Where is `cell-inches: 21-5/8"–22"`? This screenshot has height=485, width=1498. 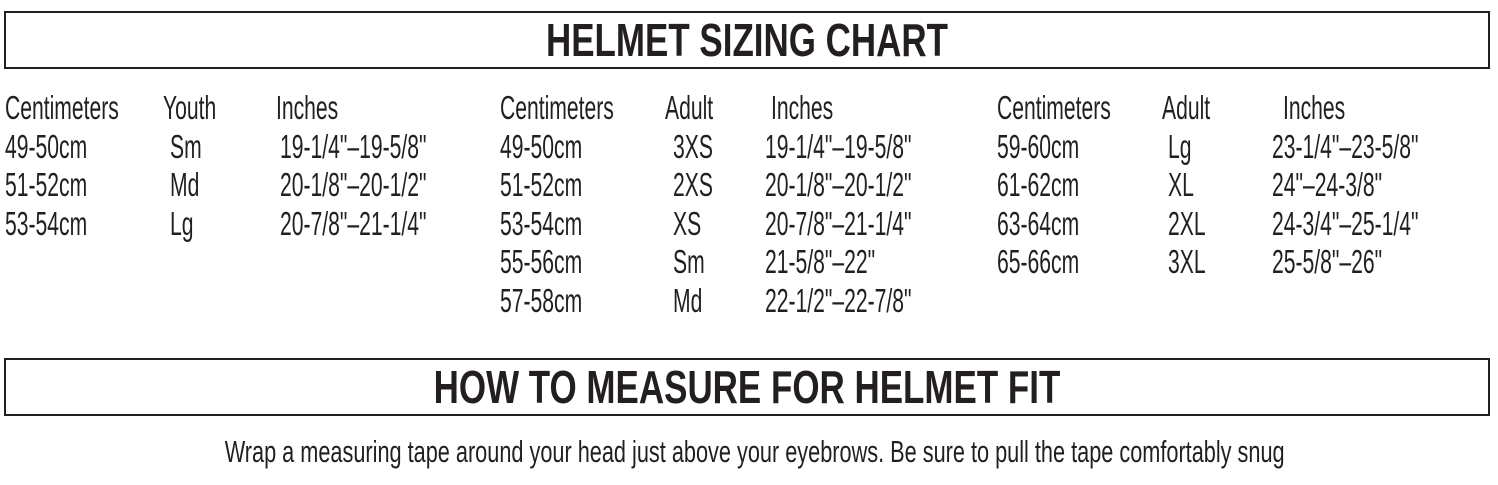 cell-inches: 21-5/8"–22" is located at coordinates (820, 261).